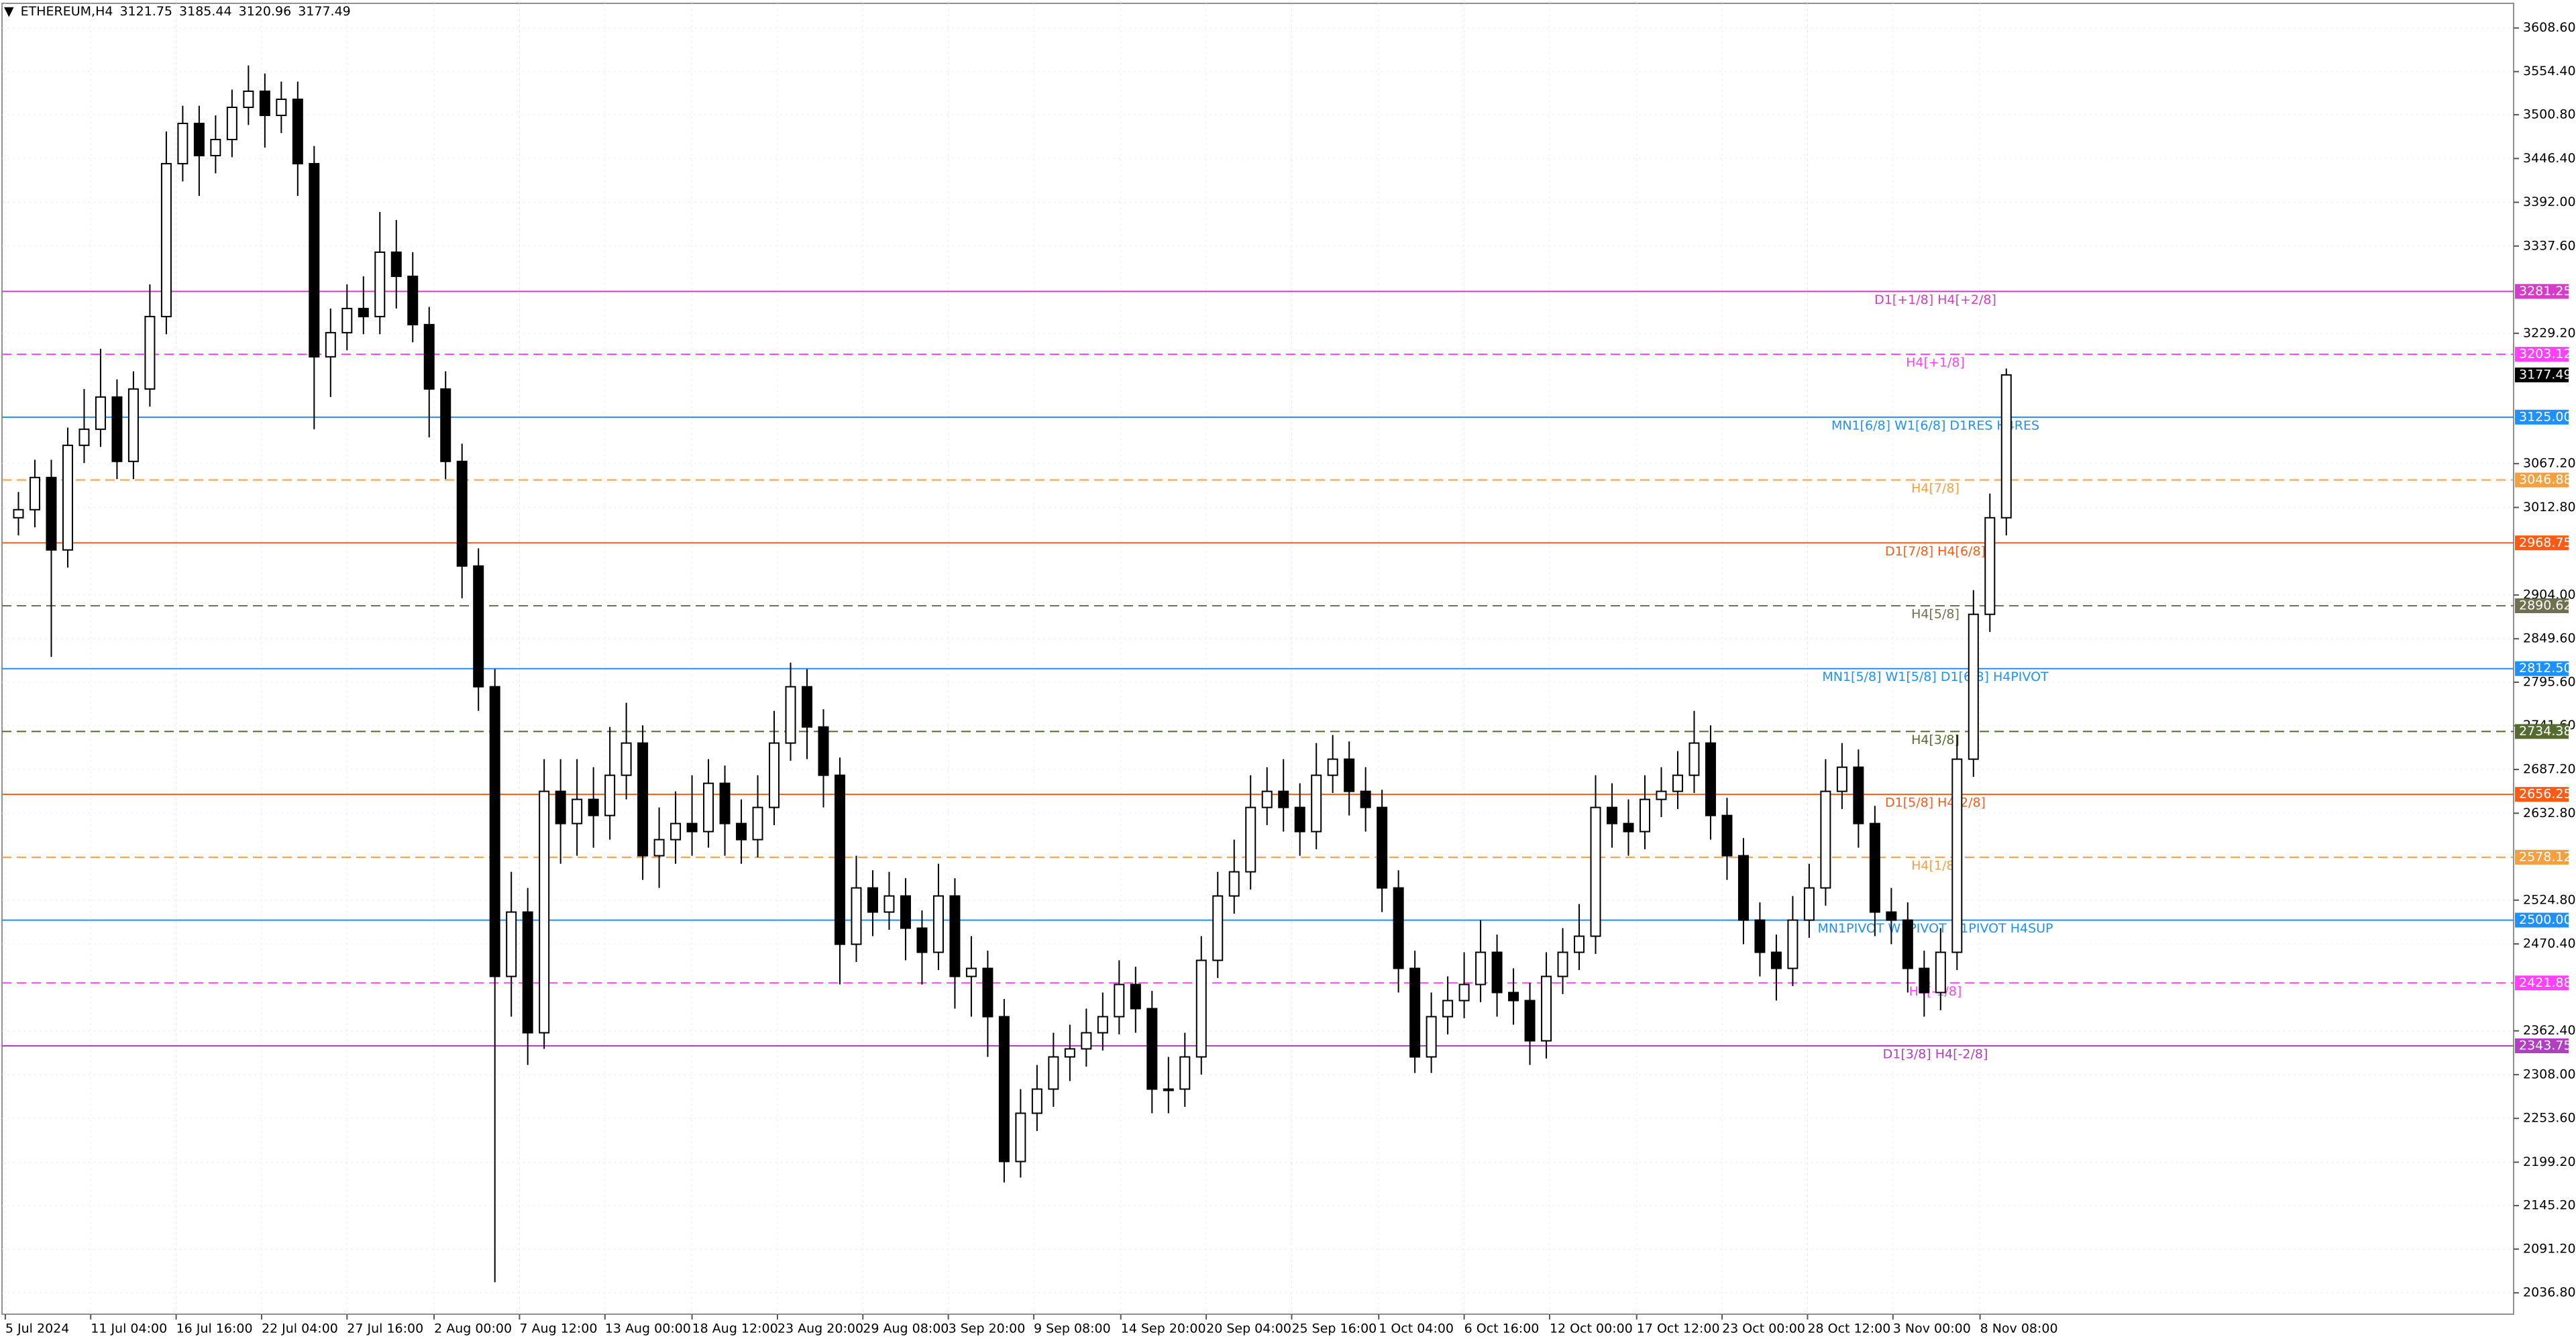 The height and width of the screenshot is (1339, 2576). I want to click on y-tick-label: 2470.40, so click(2549, 943).